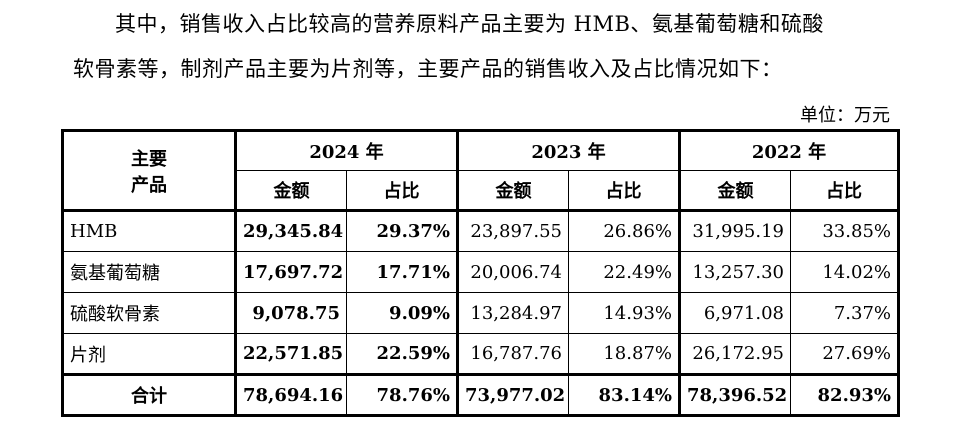  What do you see at coordinates (291, 231) in the screenshot?
I see `amount-cell: 29,345.84` at bounding box center [291, 231].